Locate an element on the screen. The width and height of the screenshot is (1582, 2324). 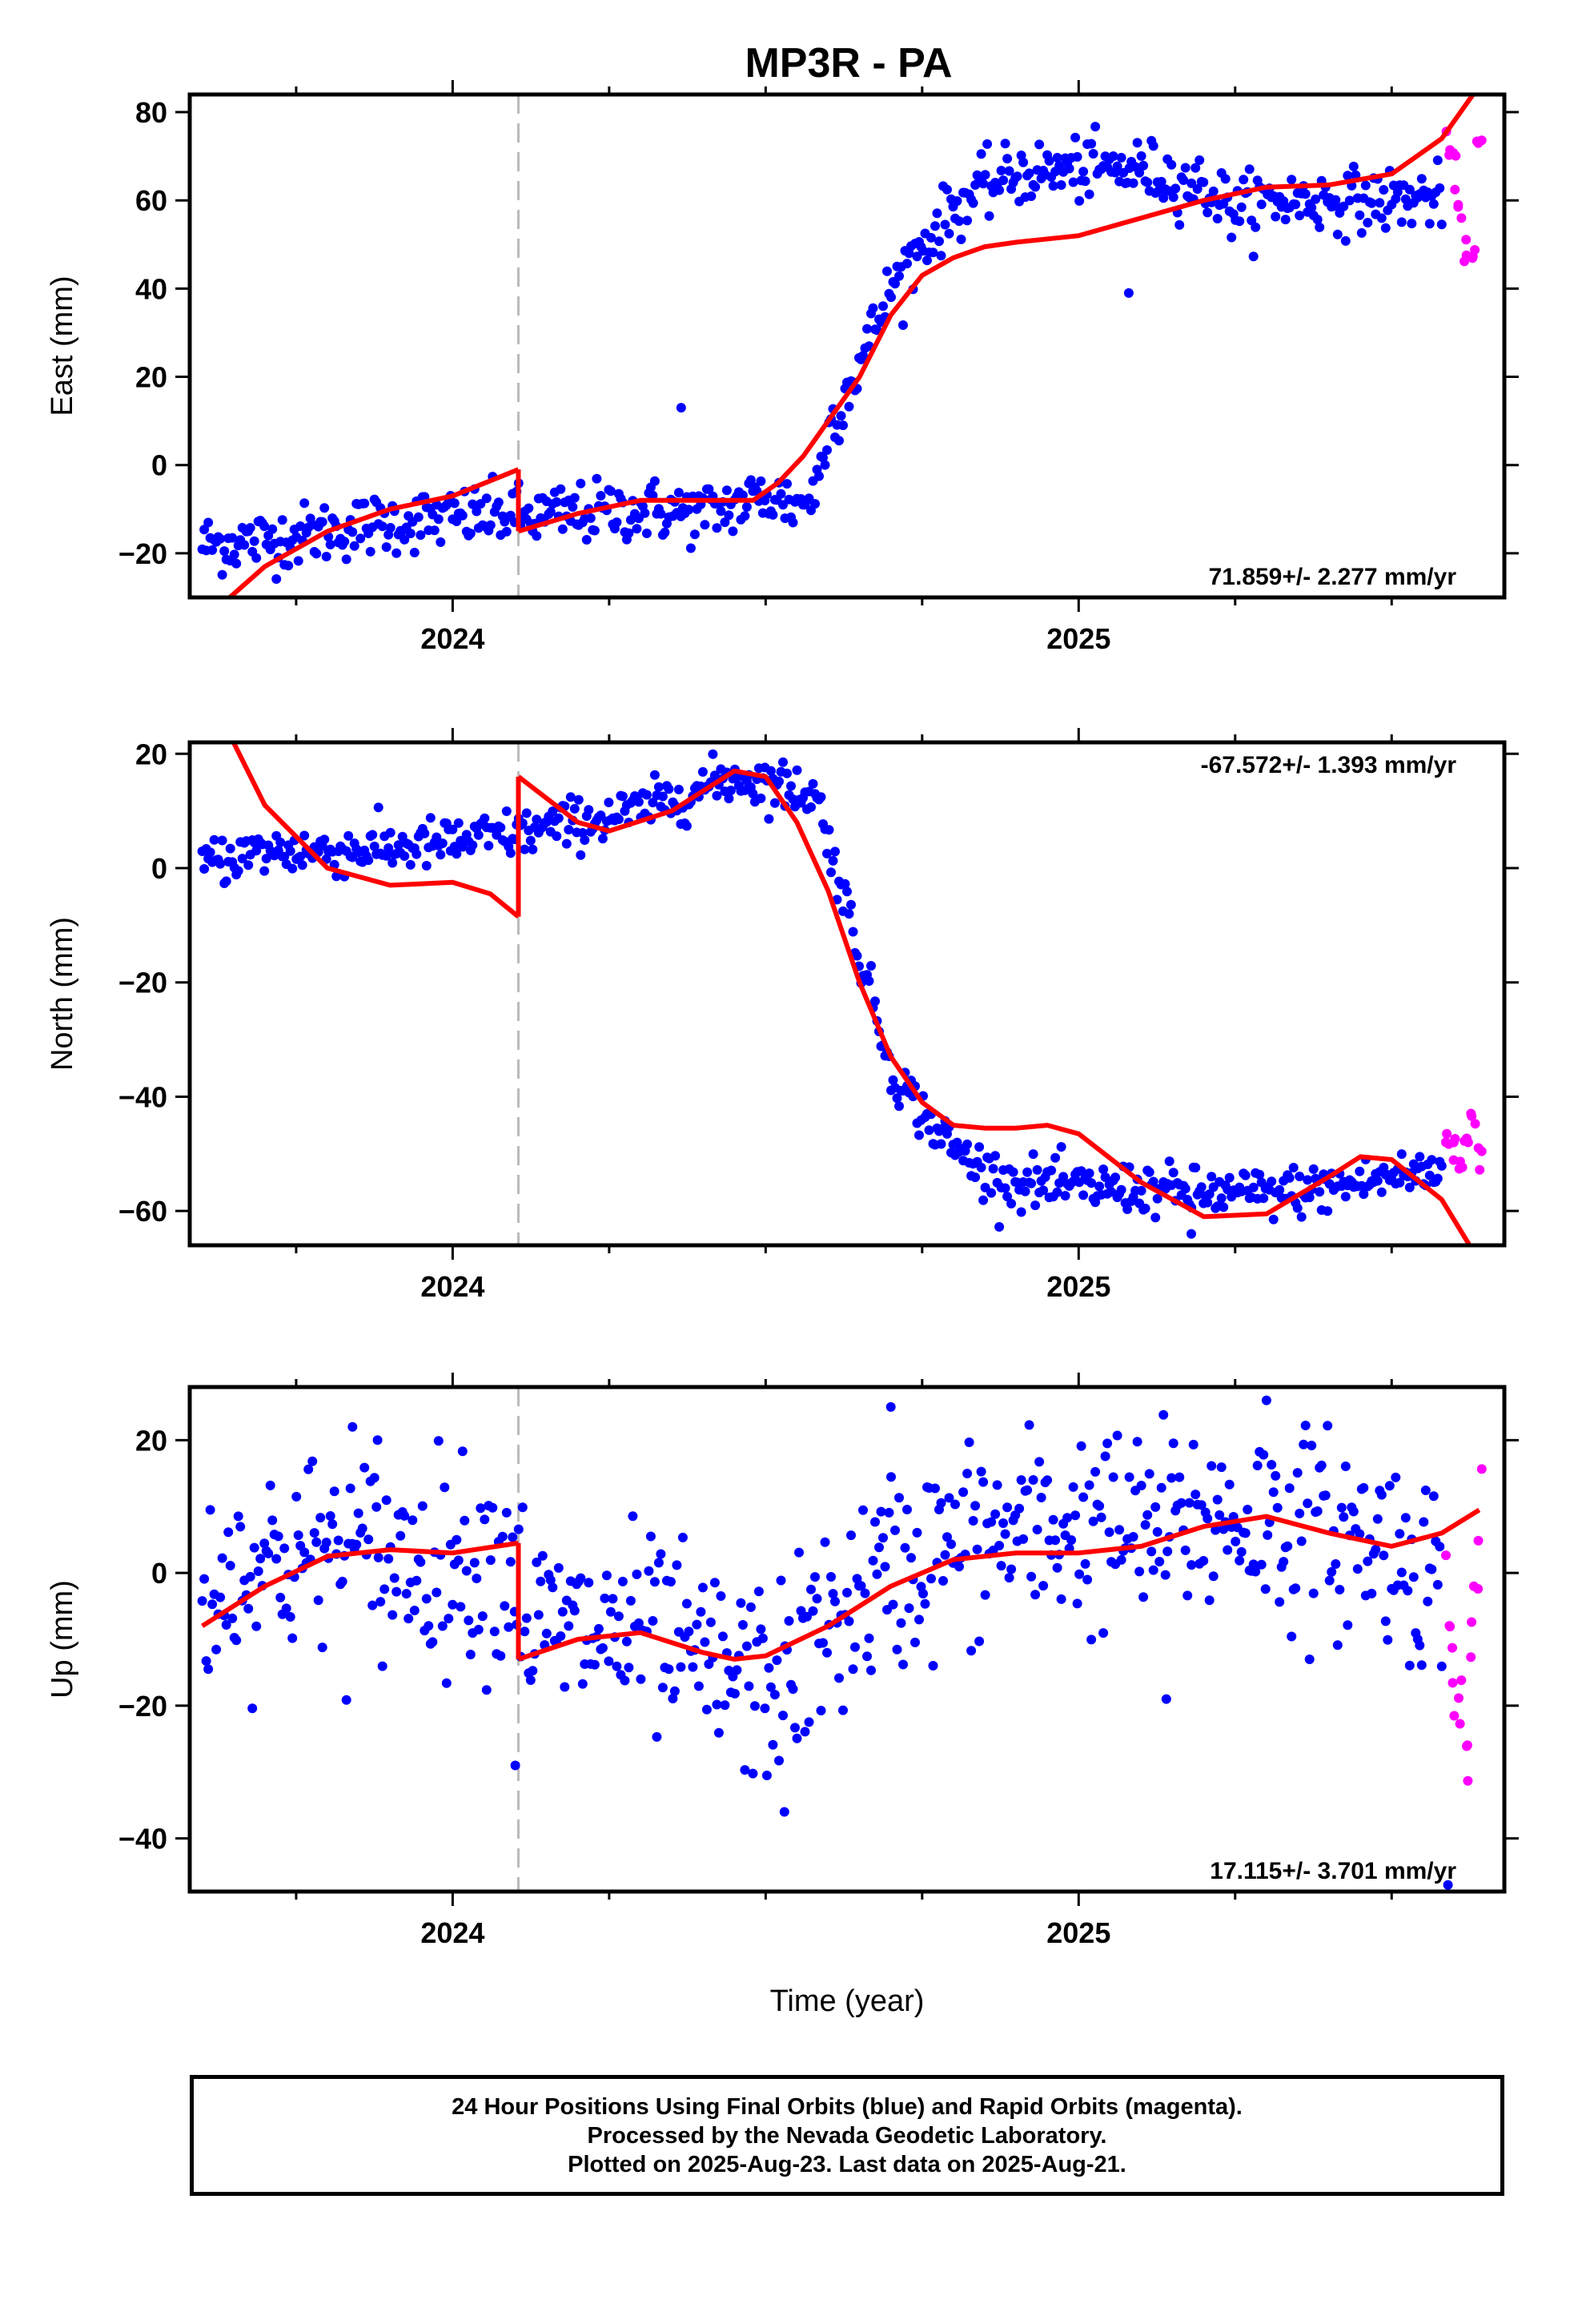
x-tick-label: 2024 is located at coordinates (452, 1932).